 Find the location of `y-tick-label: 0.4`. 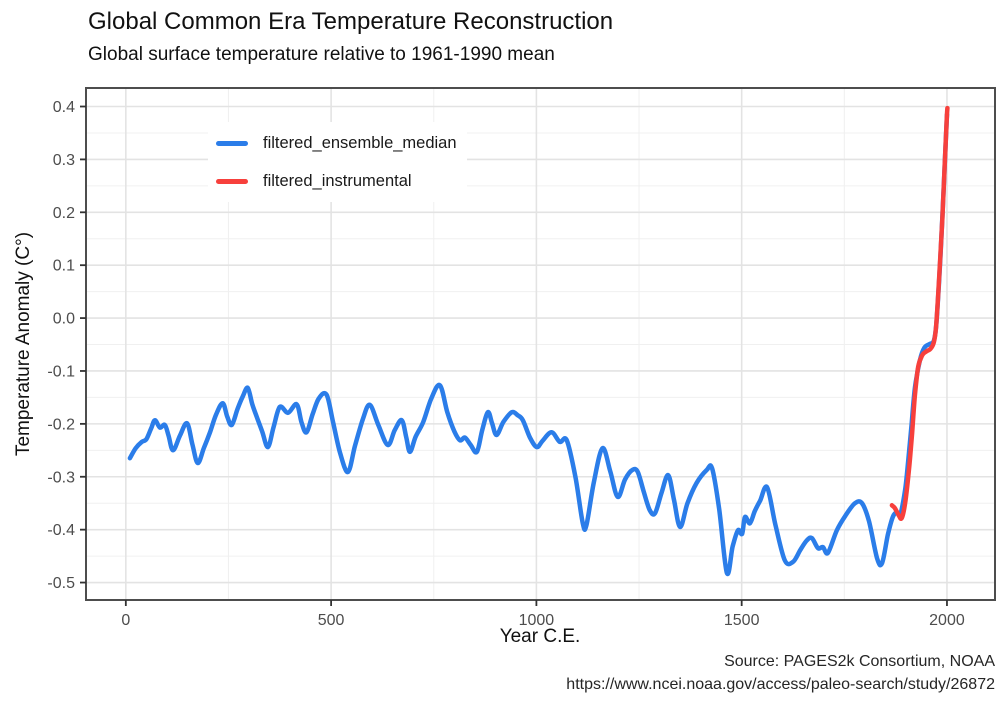

y-tick-label: 0.4 is located at coordinates (64, 107).